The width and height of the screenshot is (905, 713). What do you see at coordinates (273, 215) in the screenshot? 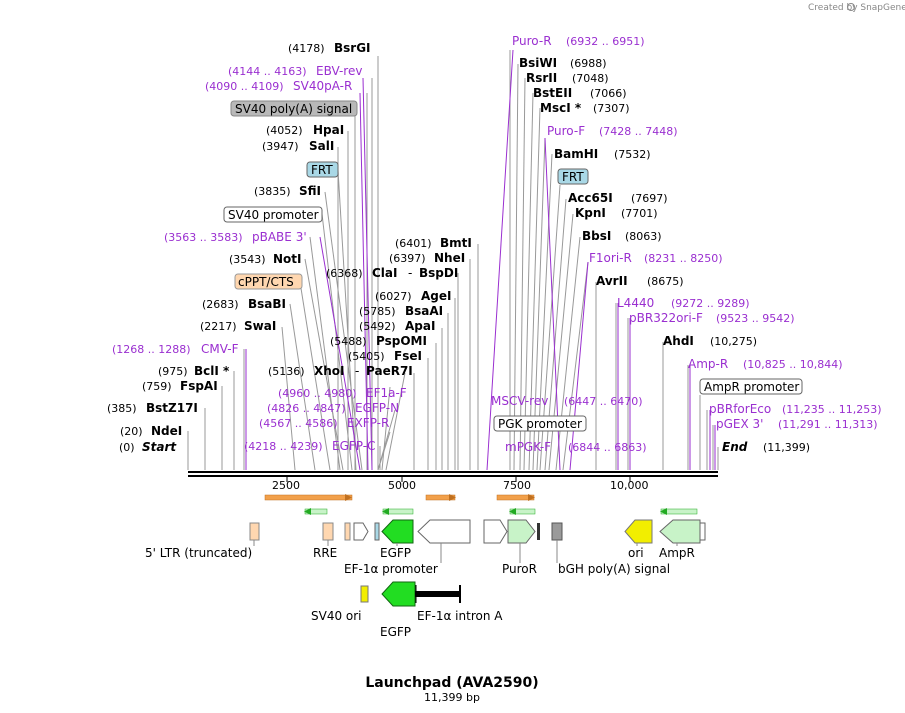
I see `feature-sv40-promoter-label: SV40 promoter` at bounding box center [273, 215].